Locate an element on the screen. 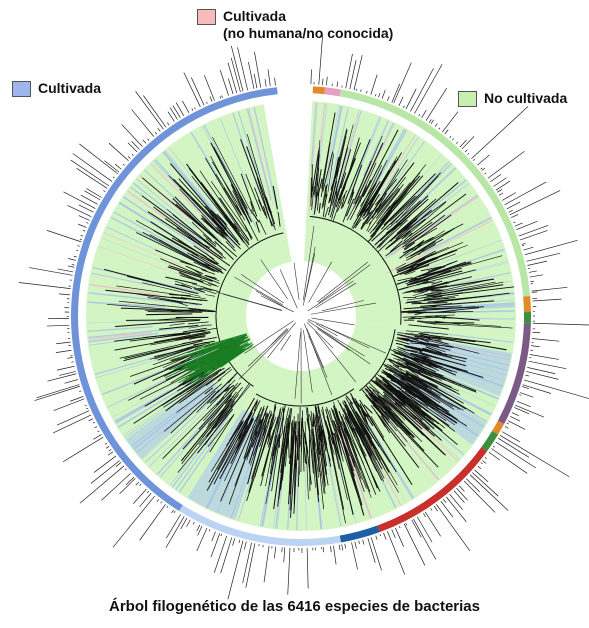  clade-arc is located at coordinates (305, 397).